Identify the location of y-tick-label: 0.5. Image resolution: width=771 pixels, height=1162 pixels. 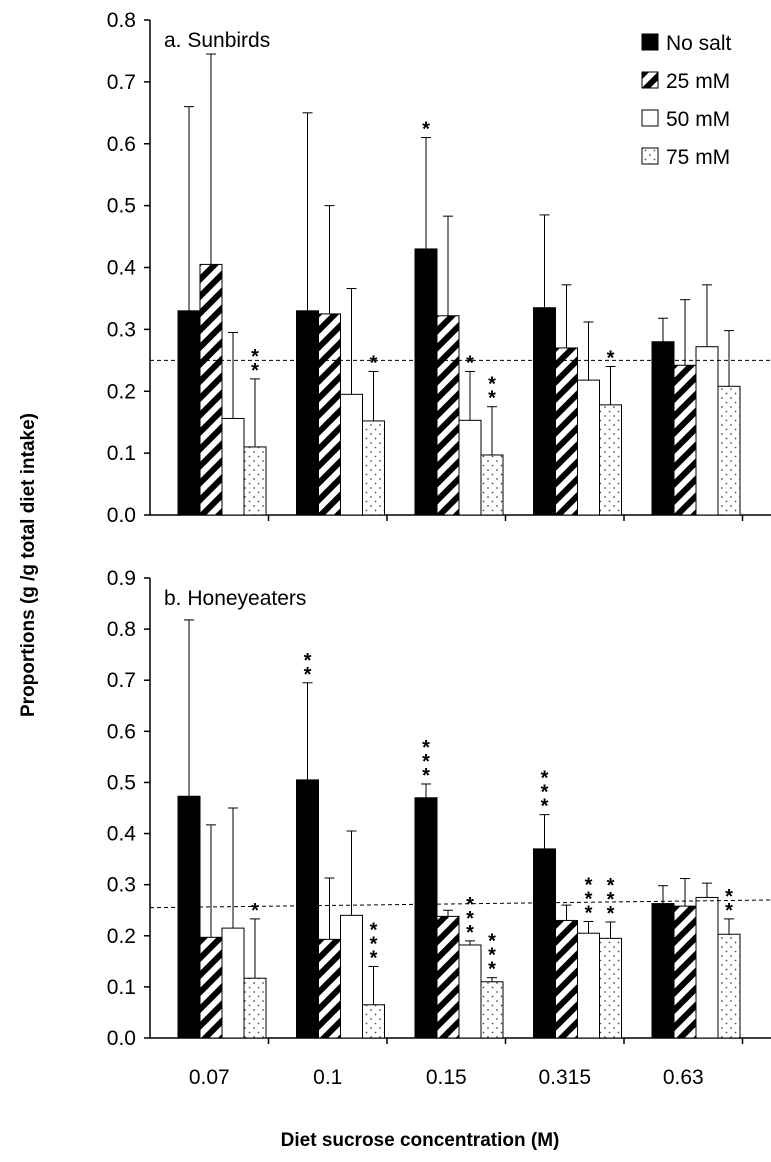
(121, 206).